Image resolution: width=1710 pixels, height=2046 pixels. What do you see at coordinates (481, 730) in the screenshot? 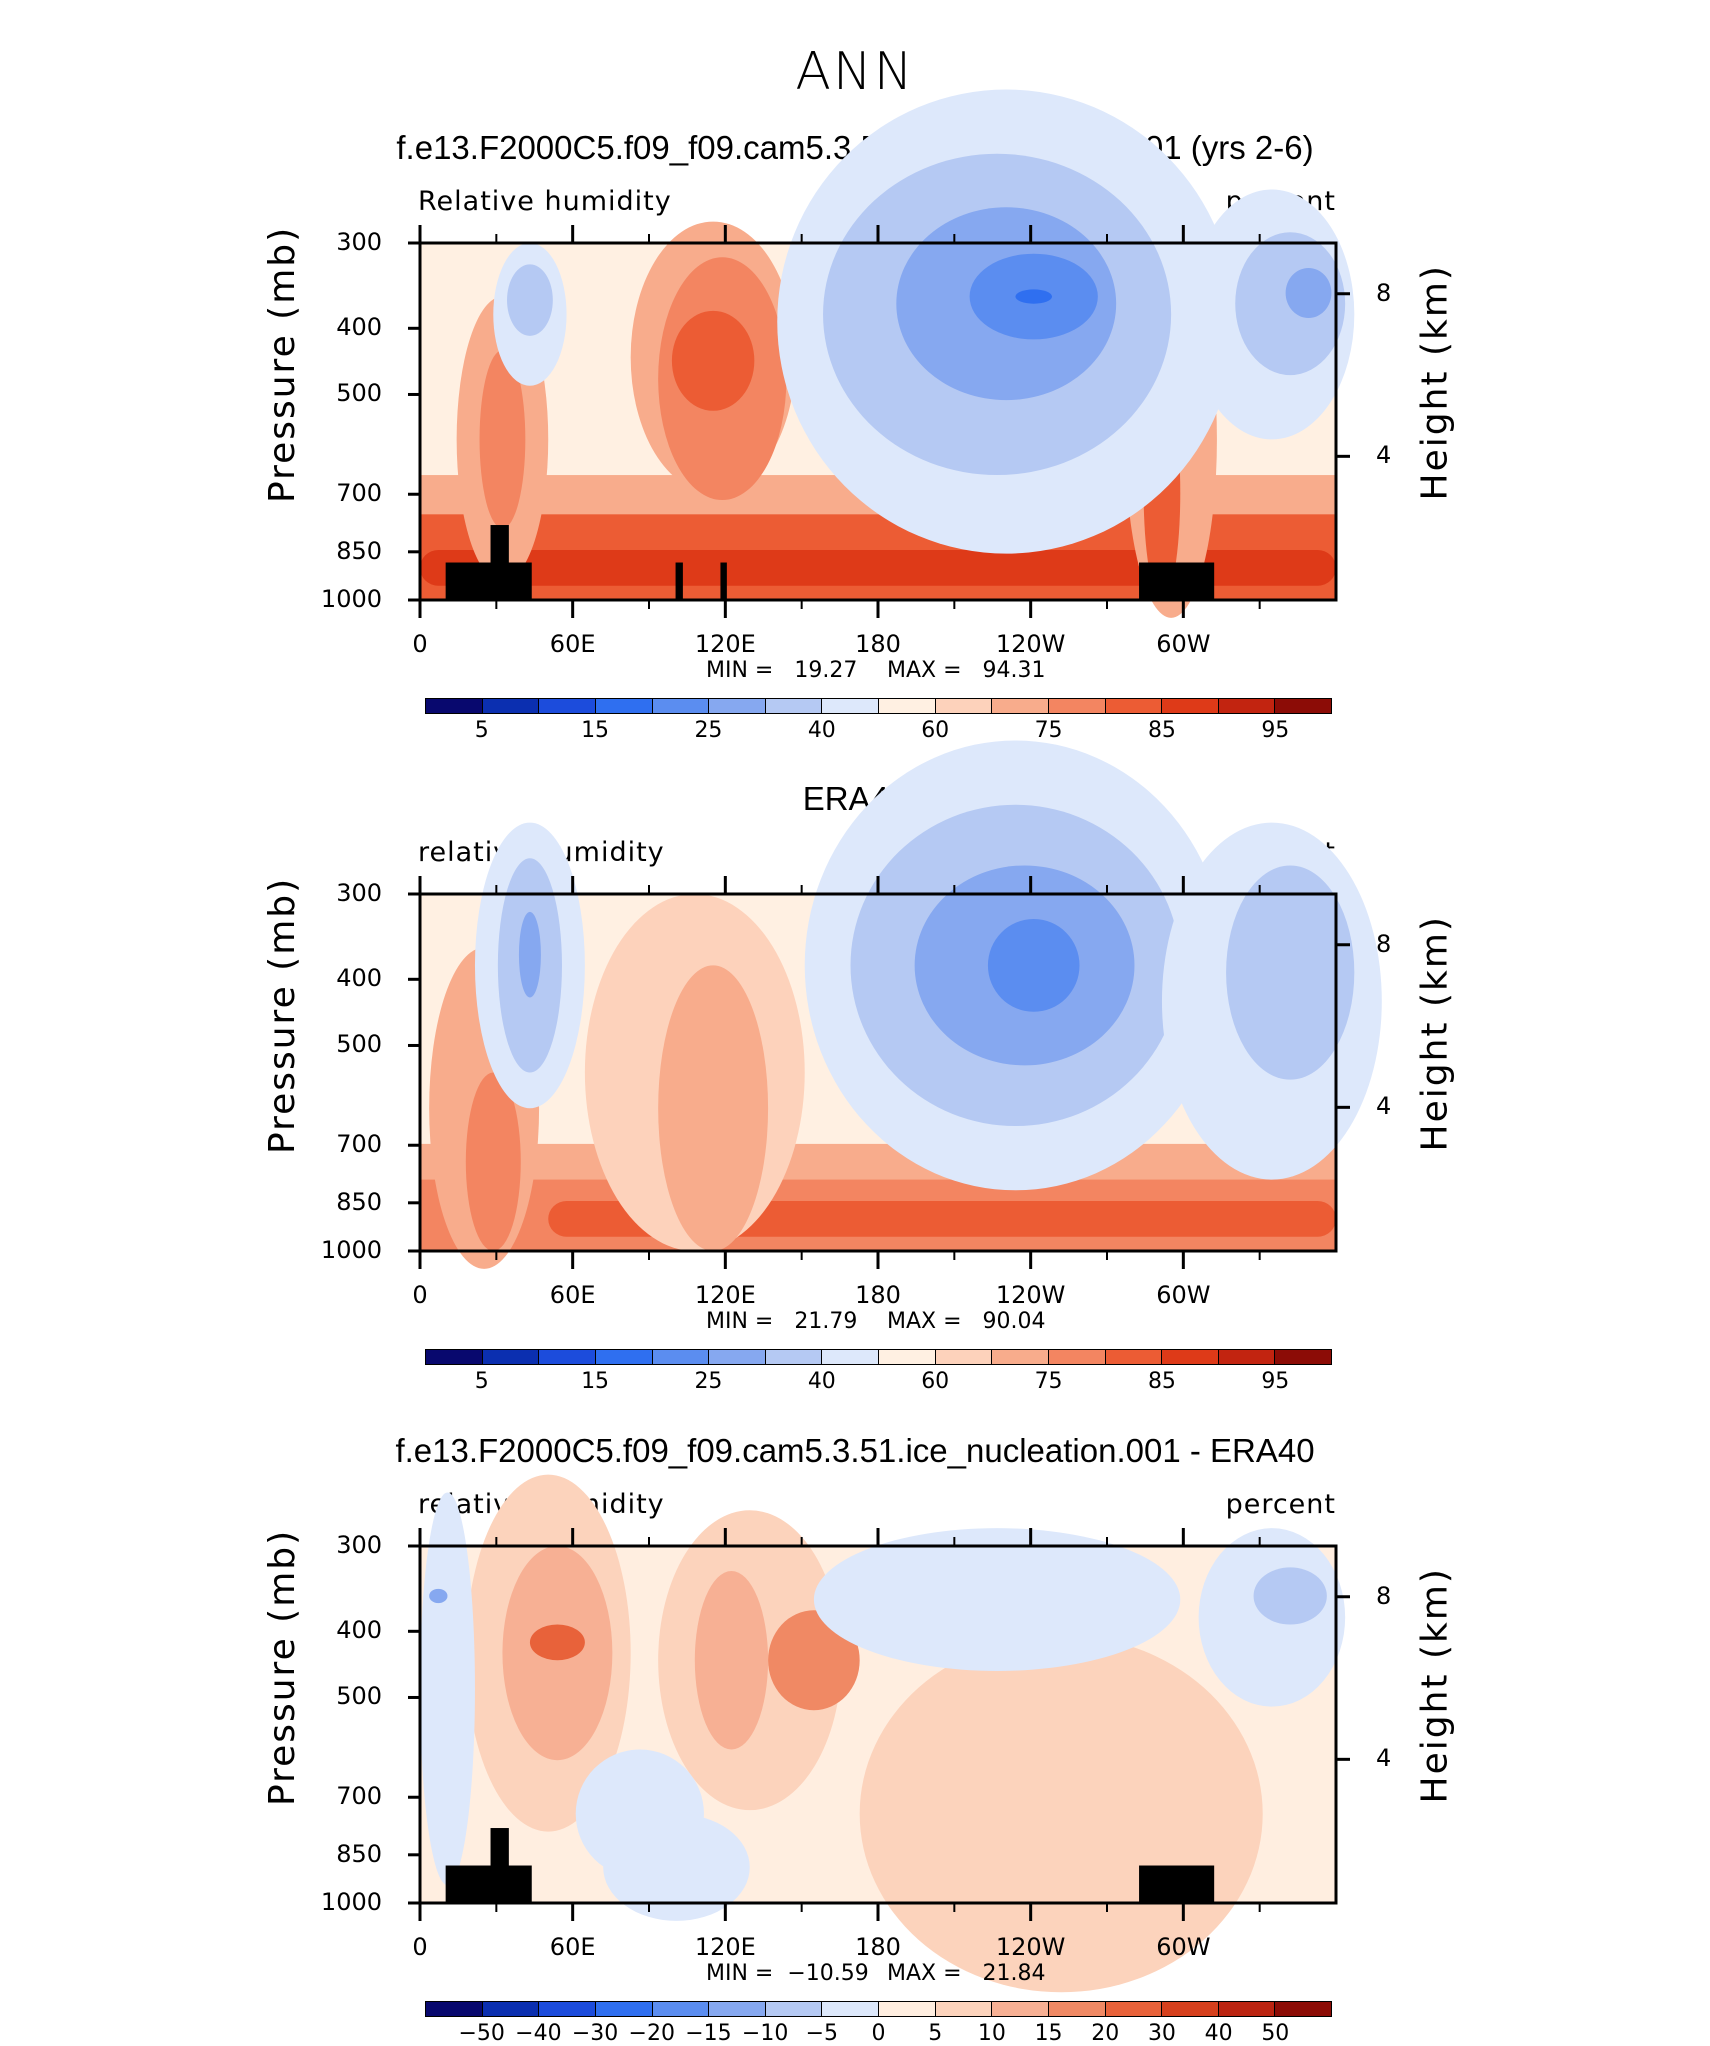
I see `colorbar-label: 5` at bounding box center [481, 730].